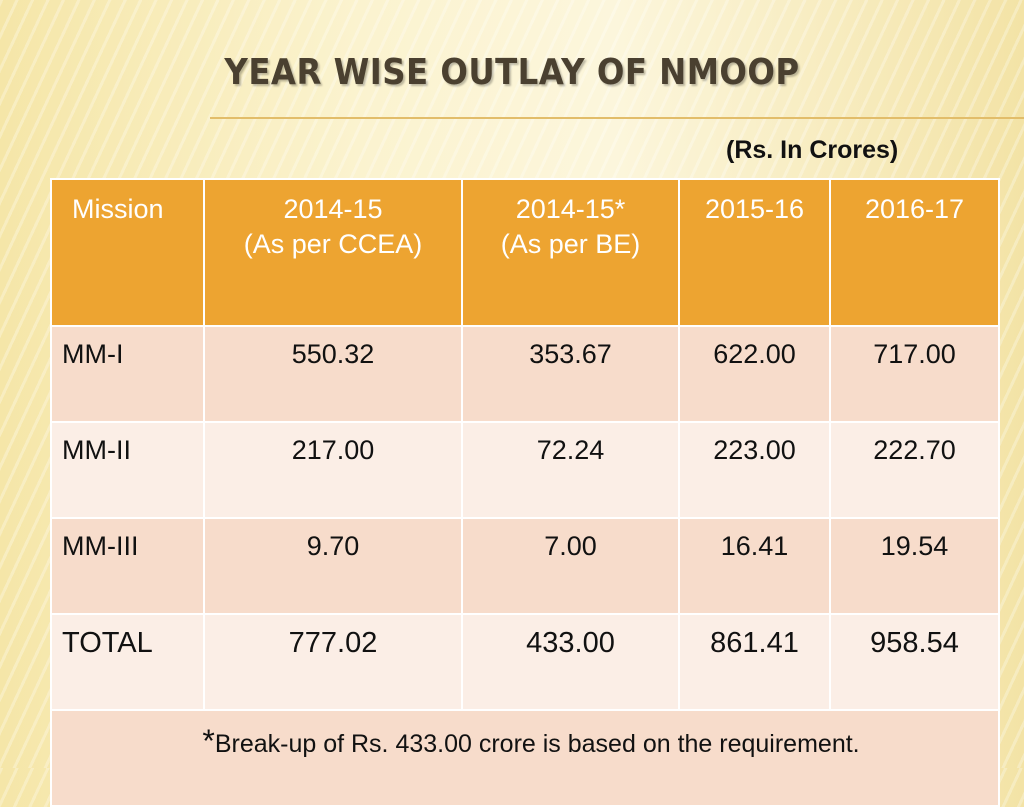  I want to click on header-year-label: 2016-17, so click(914, 209).